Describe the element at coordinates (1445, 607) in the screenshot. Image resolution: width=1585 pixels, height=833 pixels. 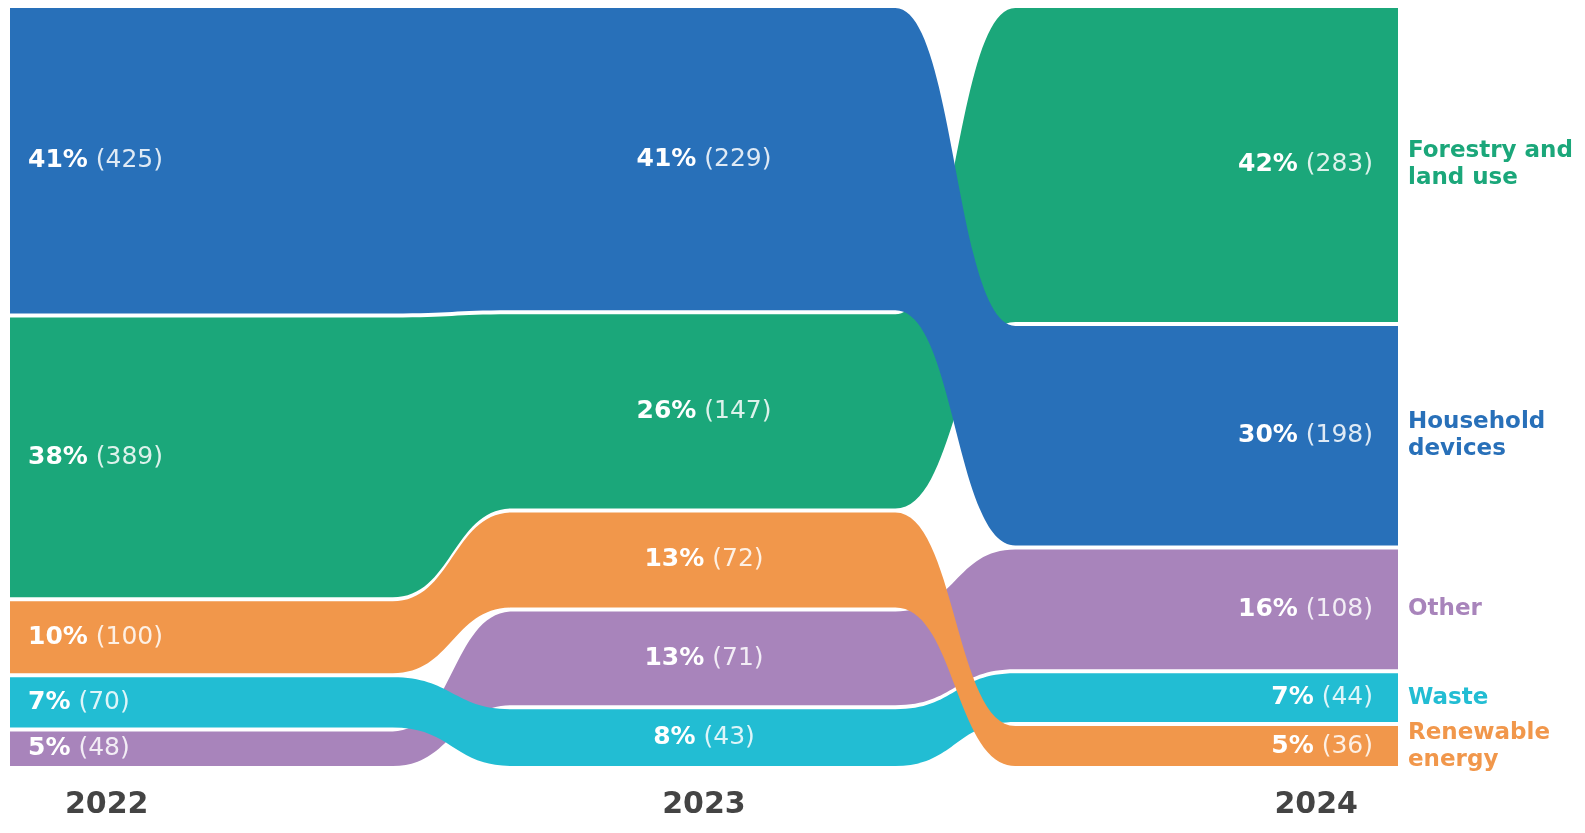
I see `series-label: Other` at that location.